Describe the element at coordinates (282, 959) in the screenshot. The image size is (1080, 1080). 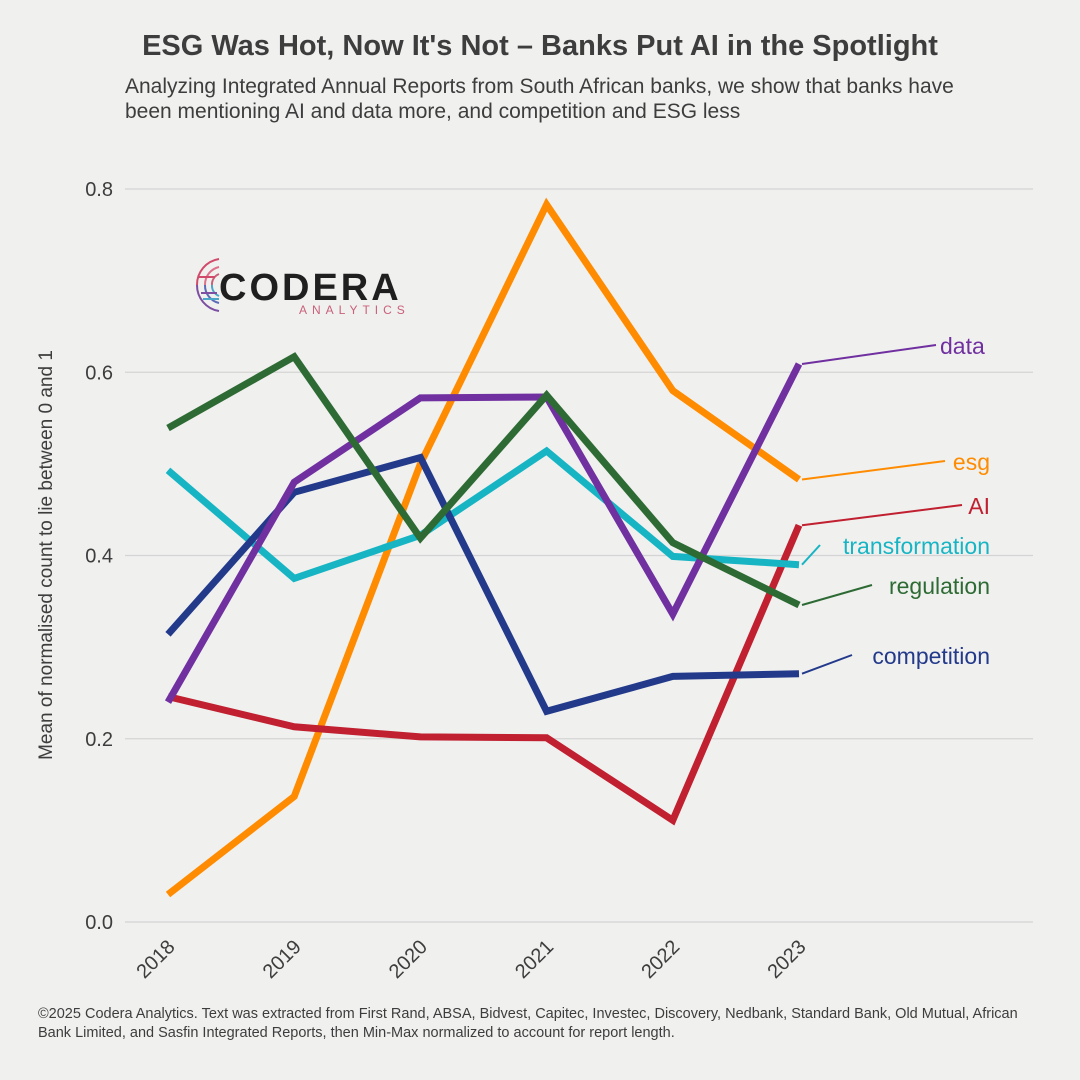
I see `x-tick-label: 2019` at that location.